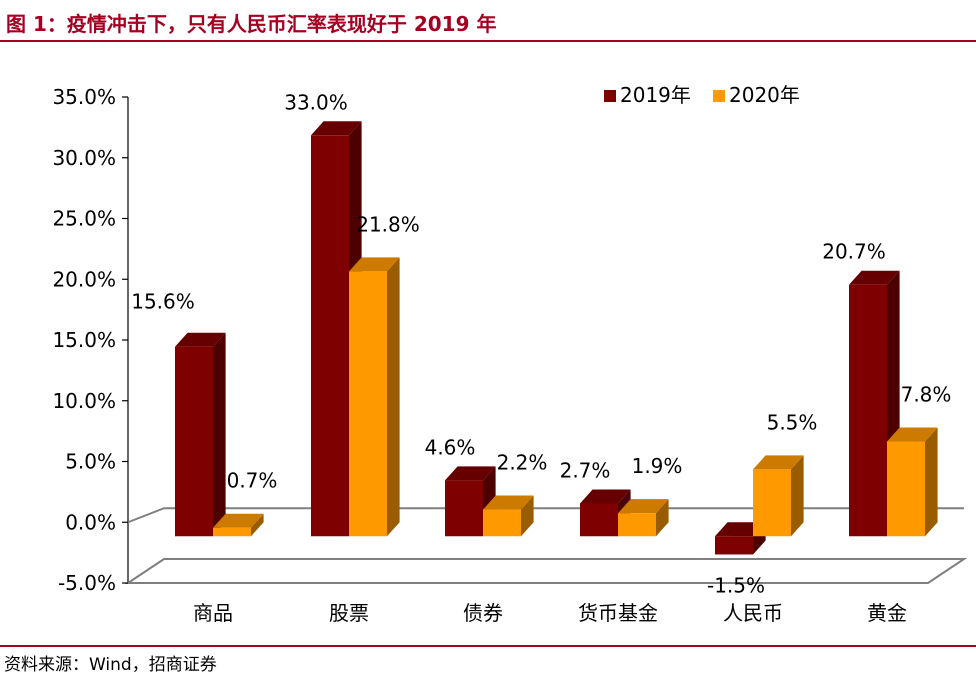 This screenshot has height=677, width=976. I want to click on bar-2020-人民币, so click(778, 496).